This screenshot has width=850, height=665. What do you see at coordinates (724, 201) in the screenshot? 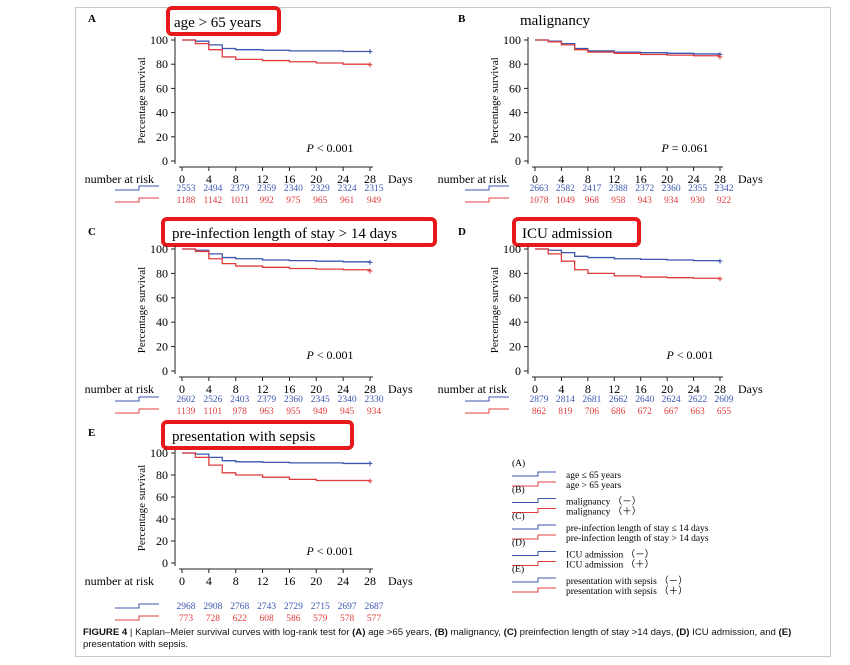
I see `risk-count: 922` at bounding box center [724, 201].